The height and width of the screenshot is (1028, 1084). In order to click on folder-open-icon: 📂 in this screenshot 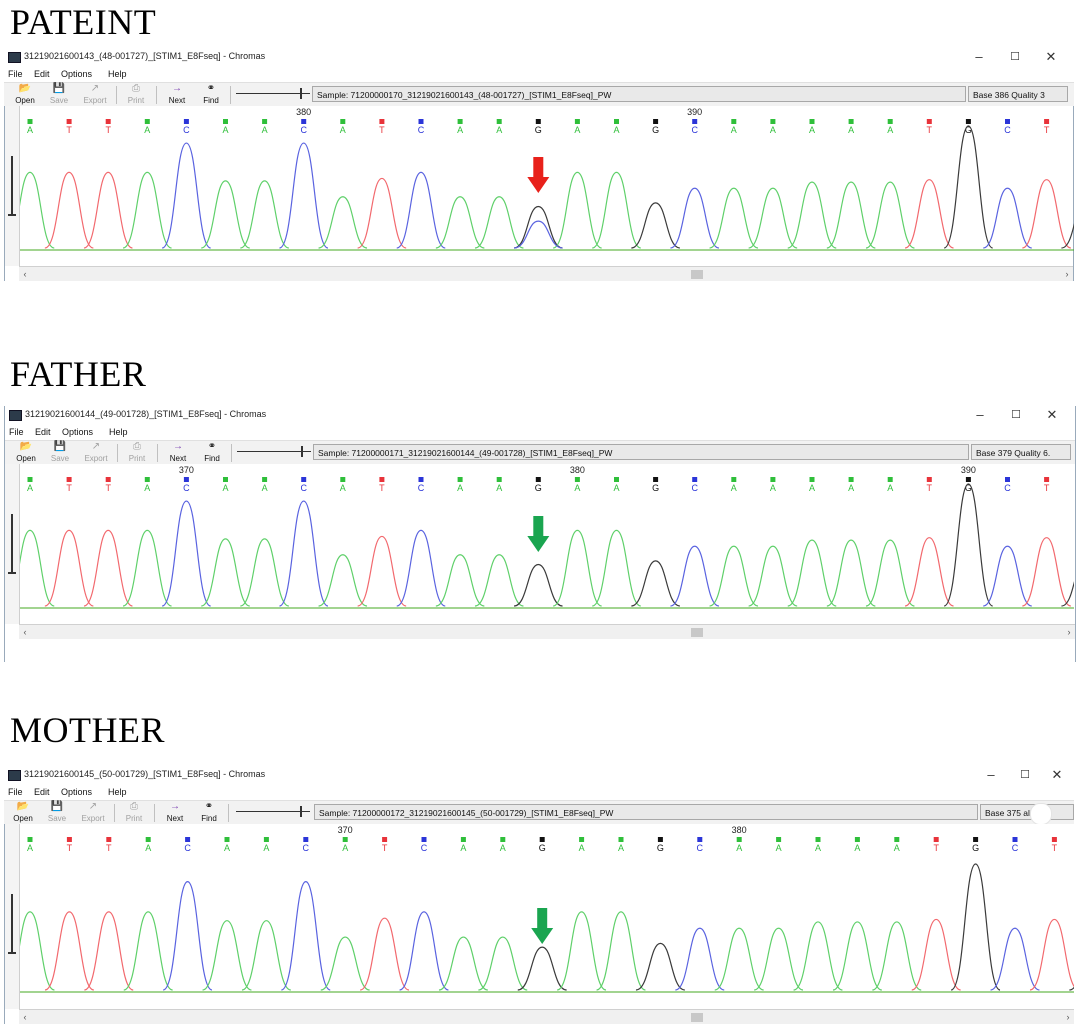, I will do `click(26, 446)`.